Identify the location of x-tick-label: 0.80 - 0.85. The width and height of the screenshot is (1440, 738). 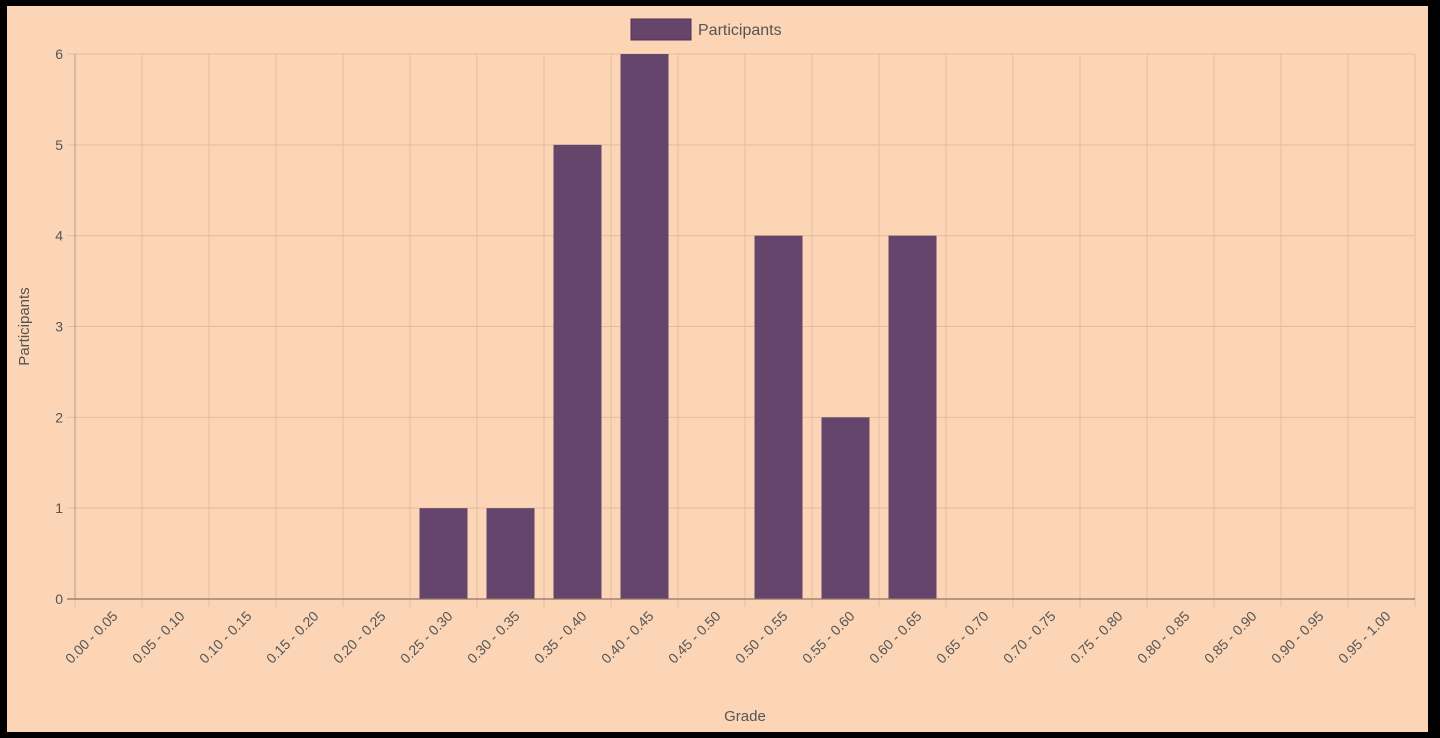
(1163, 637).